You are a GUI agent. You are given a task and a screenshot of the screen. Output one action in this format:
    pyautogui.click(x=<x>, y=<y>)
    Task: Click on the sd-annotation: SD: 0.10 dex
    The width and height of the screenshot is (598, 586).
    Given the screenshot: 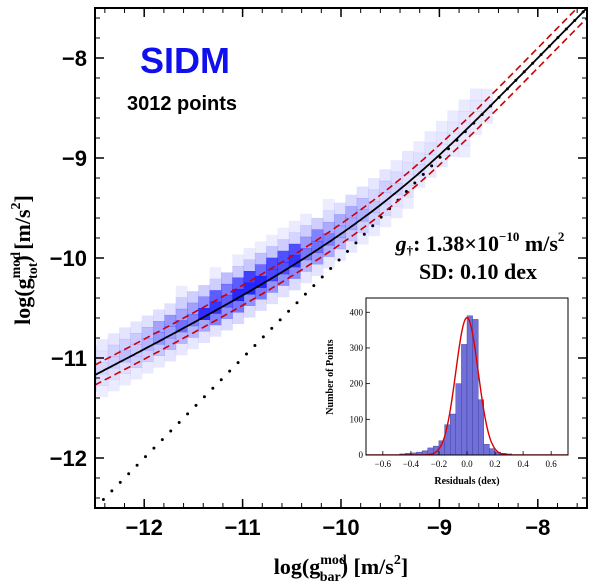 What is the action you would take?
    pyautogui.click(x=478, y=271)
    